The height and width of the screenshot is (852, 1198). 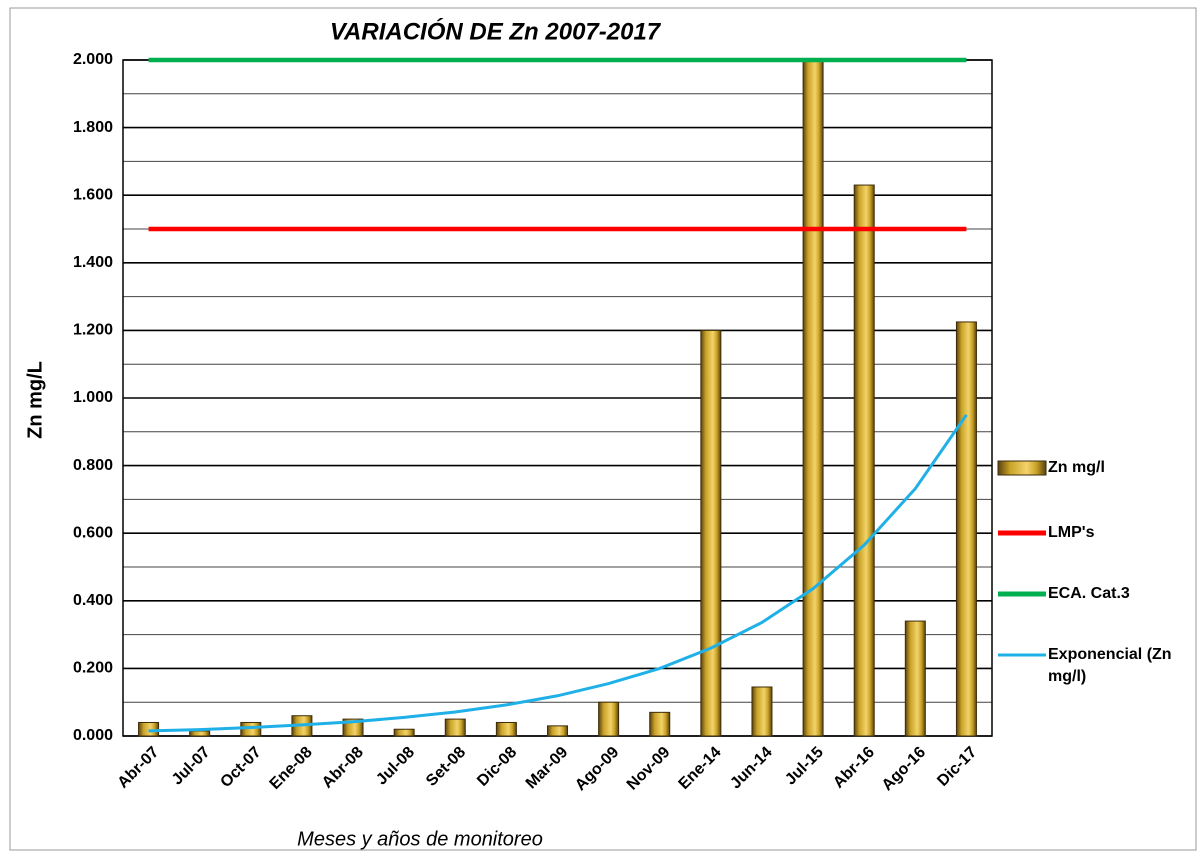 I want to click on y-tick-label: 0.000, so click(x=93, y=735).